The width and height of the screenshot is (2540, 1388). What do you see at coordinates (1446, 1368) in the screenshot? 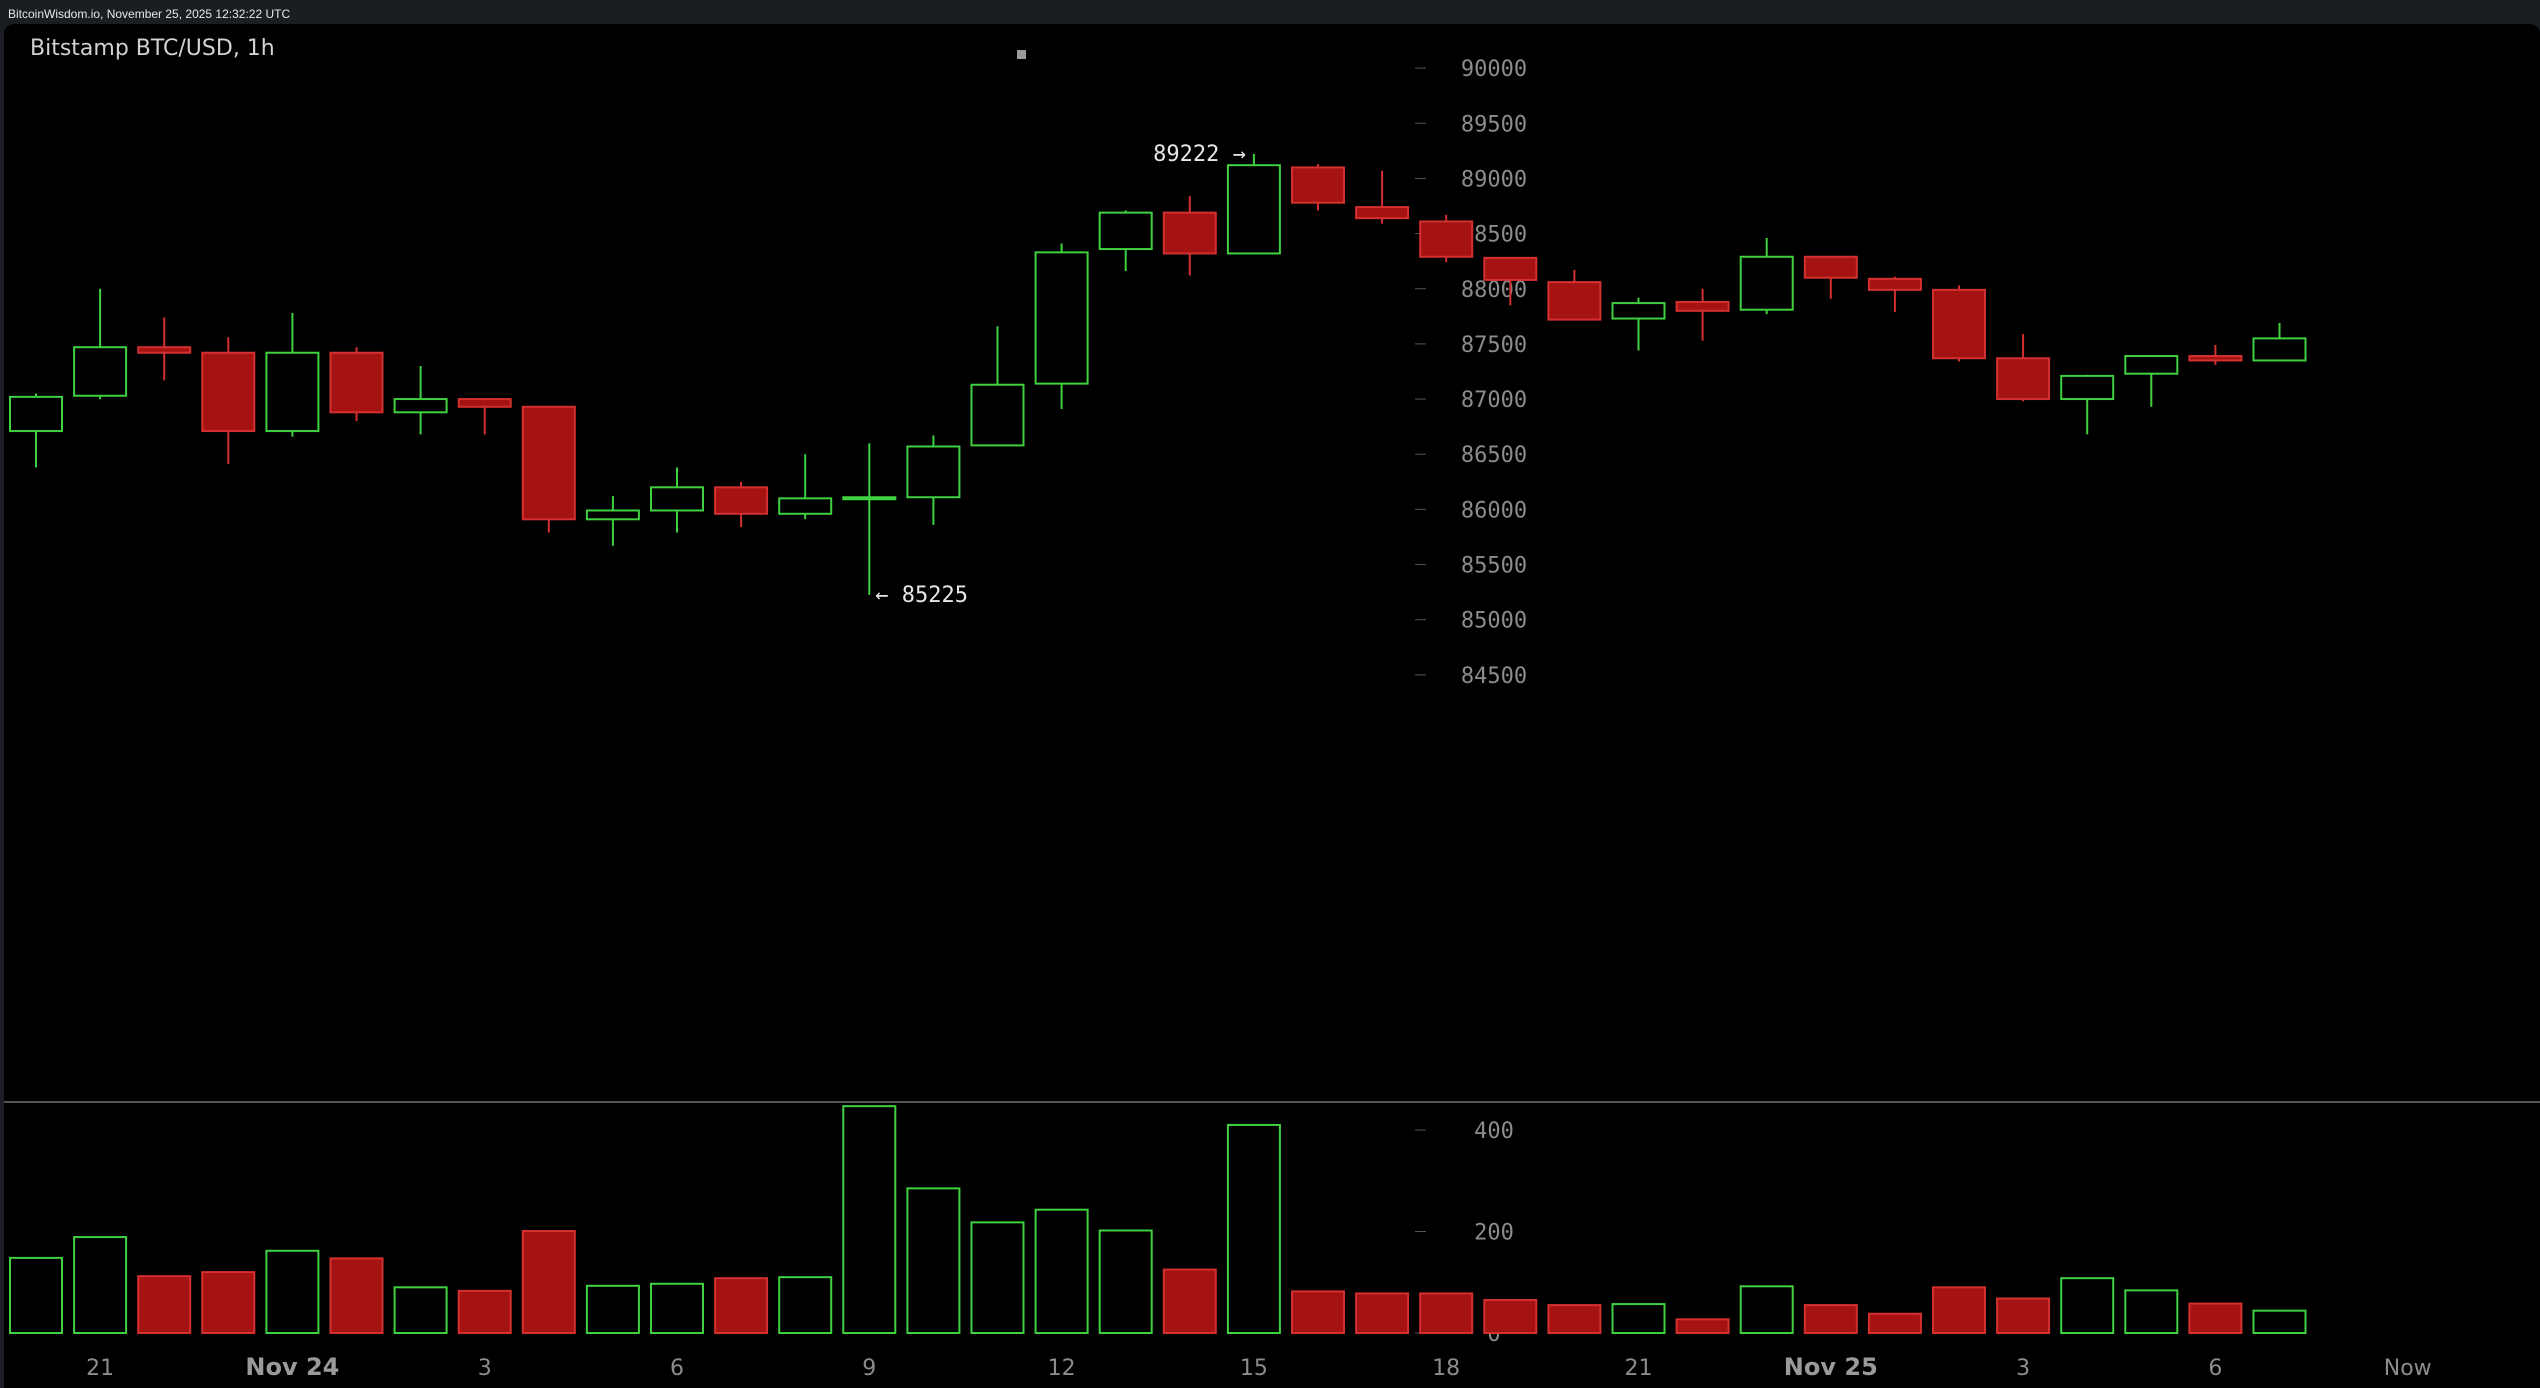
I see `hour-label: 18` at bounding box center [1446, 1368].